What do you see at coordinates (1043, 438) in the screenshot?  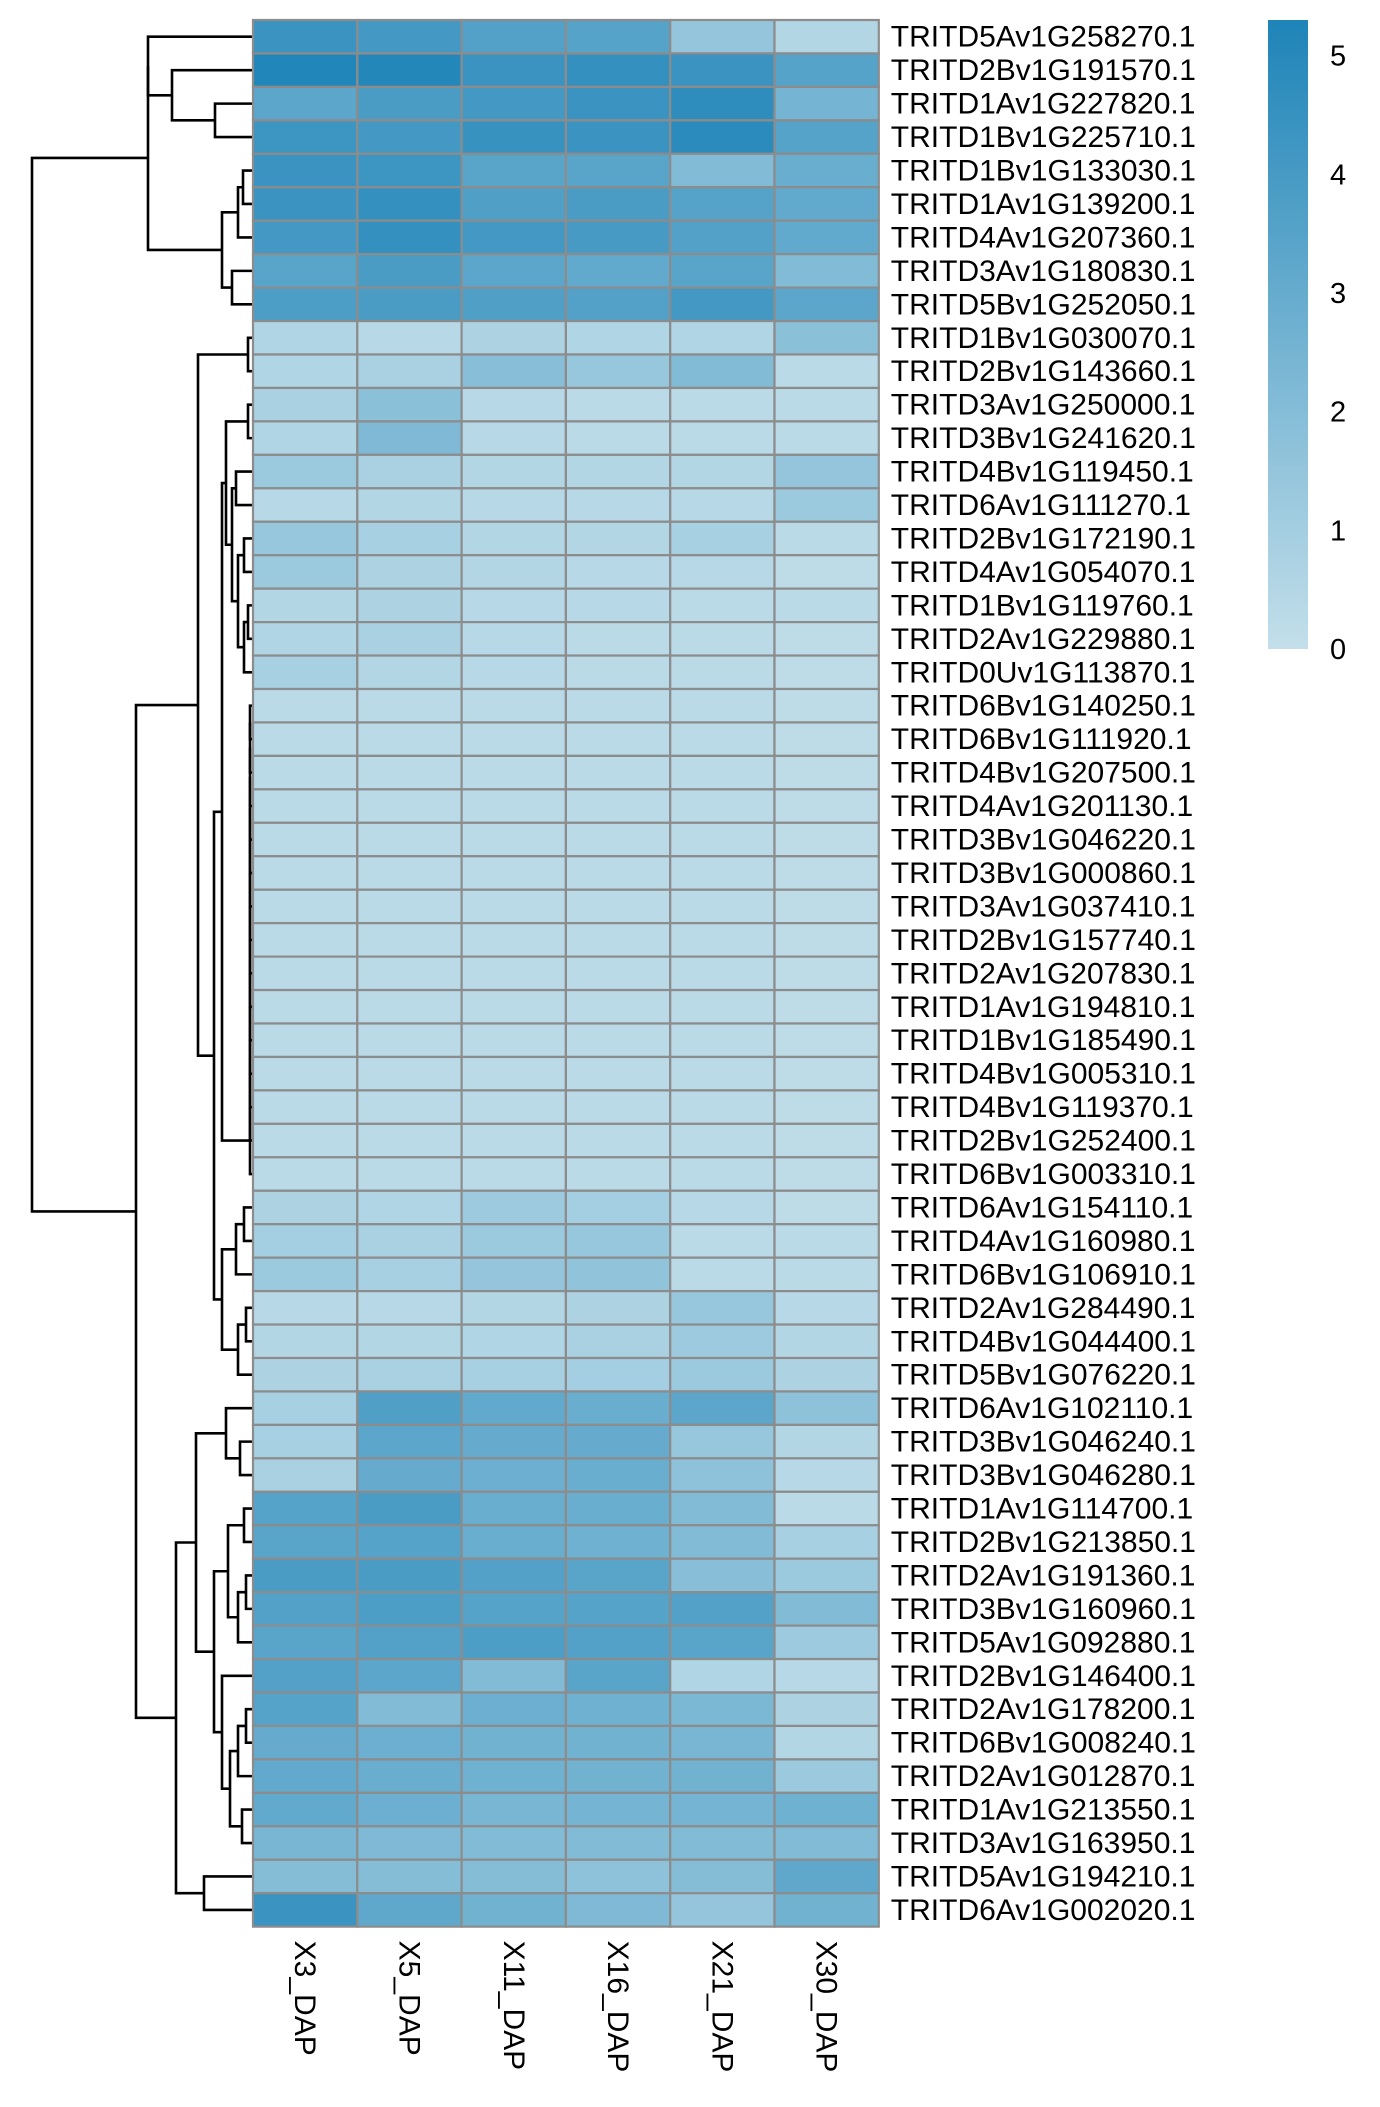 I see `row-label: TRITD3Bv1G241620.1` at bounding box center [1043, 438].